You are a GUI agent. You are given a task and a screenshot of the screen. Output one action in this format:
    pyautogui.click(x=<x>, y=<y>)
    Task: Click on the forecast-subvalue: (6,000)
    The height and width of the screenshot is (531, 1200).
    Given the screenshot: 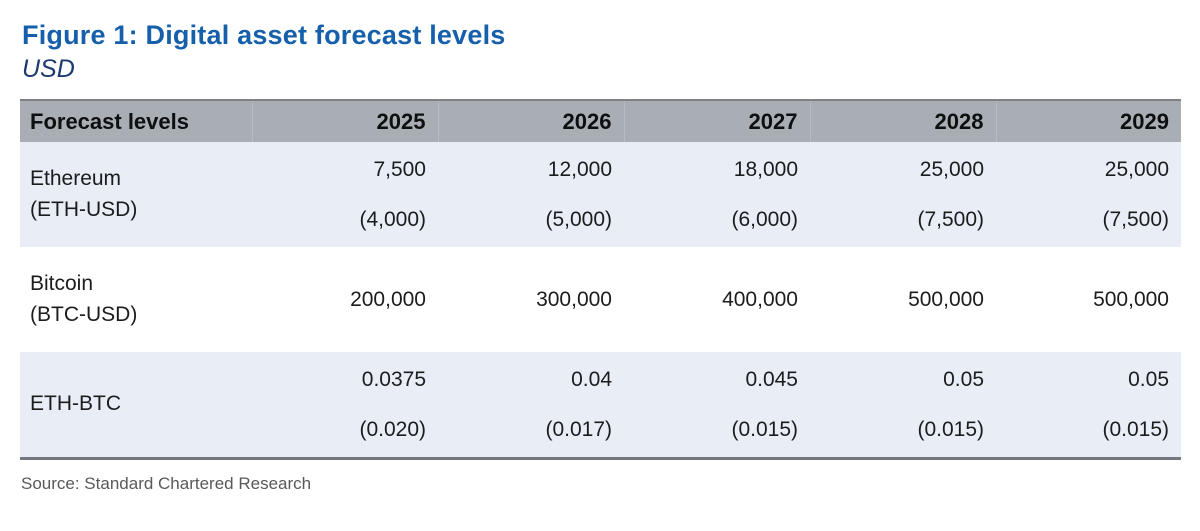 What is the action you would take?
    pyautogui.click(x=764, y=219)
    